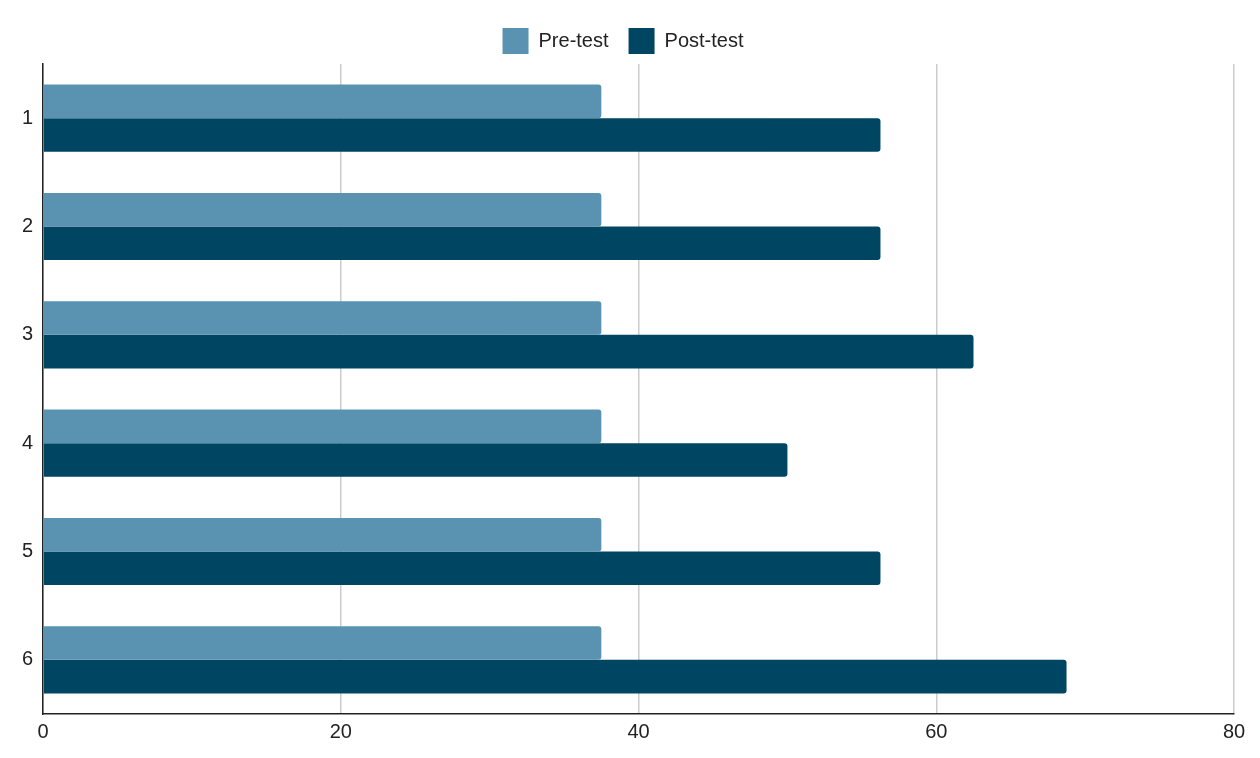 This screenshot has height=758, width=1260. Describe the element at coordinates (28, 225) in the screenshot. I see `y-tick-label: 2` at that location.